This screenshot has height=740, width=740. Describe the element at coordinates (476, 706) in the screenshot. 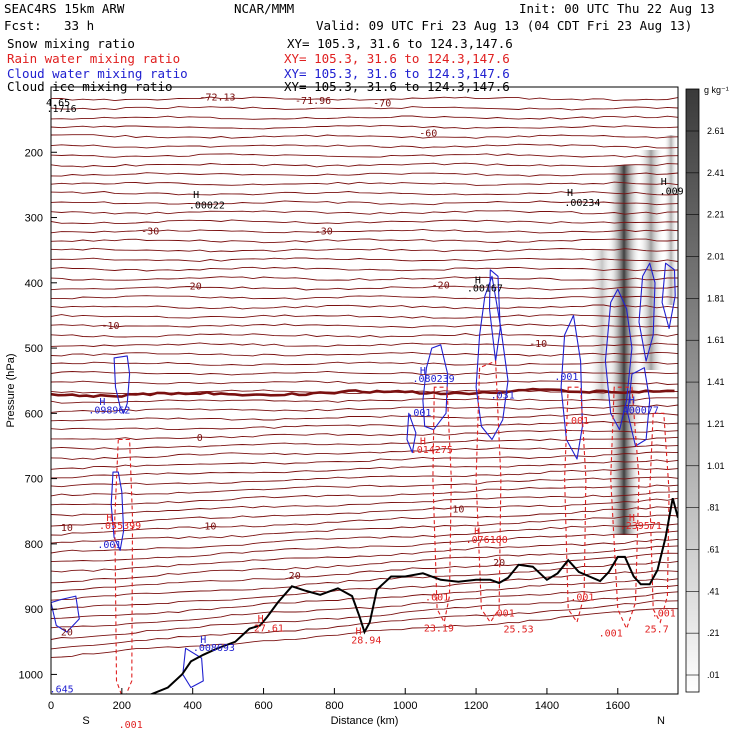

I see `x-tick-label: 1200` at that location.